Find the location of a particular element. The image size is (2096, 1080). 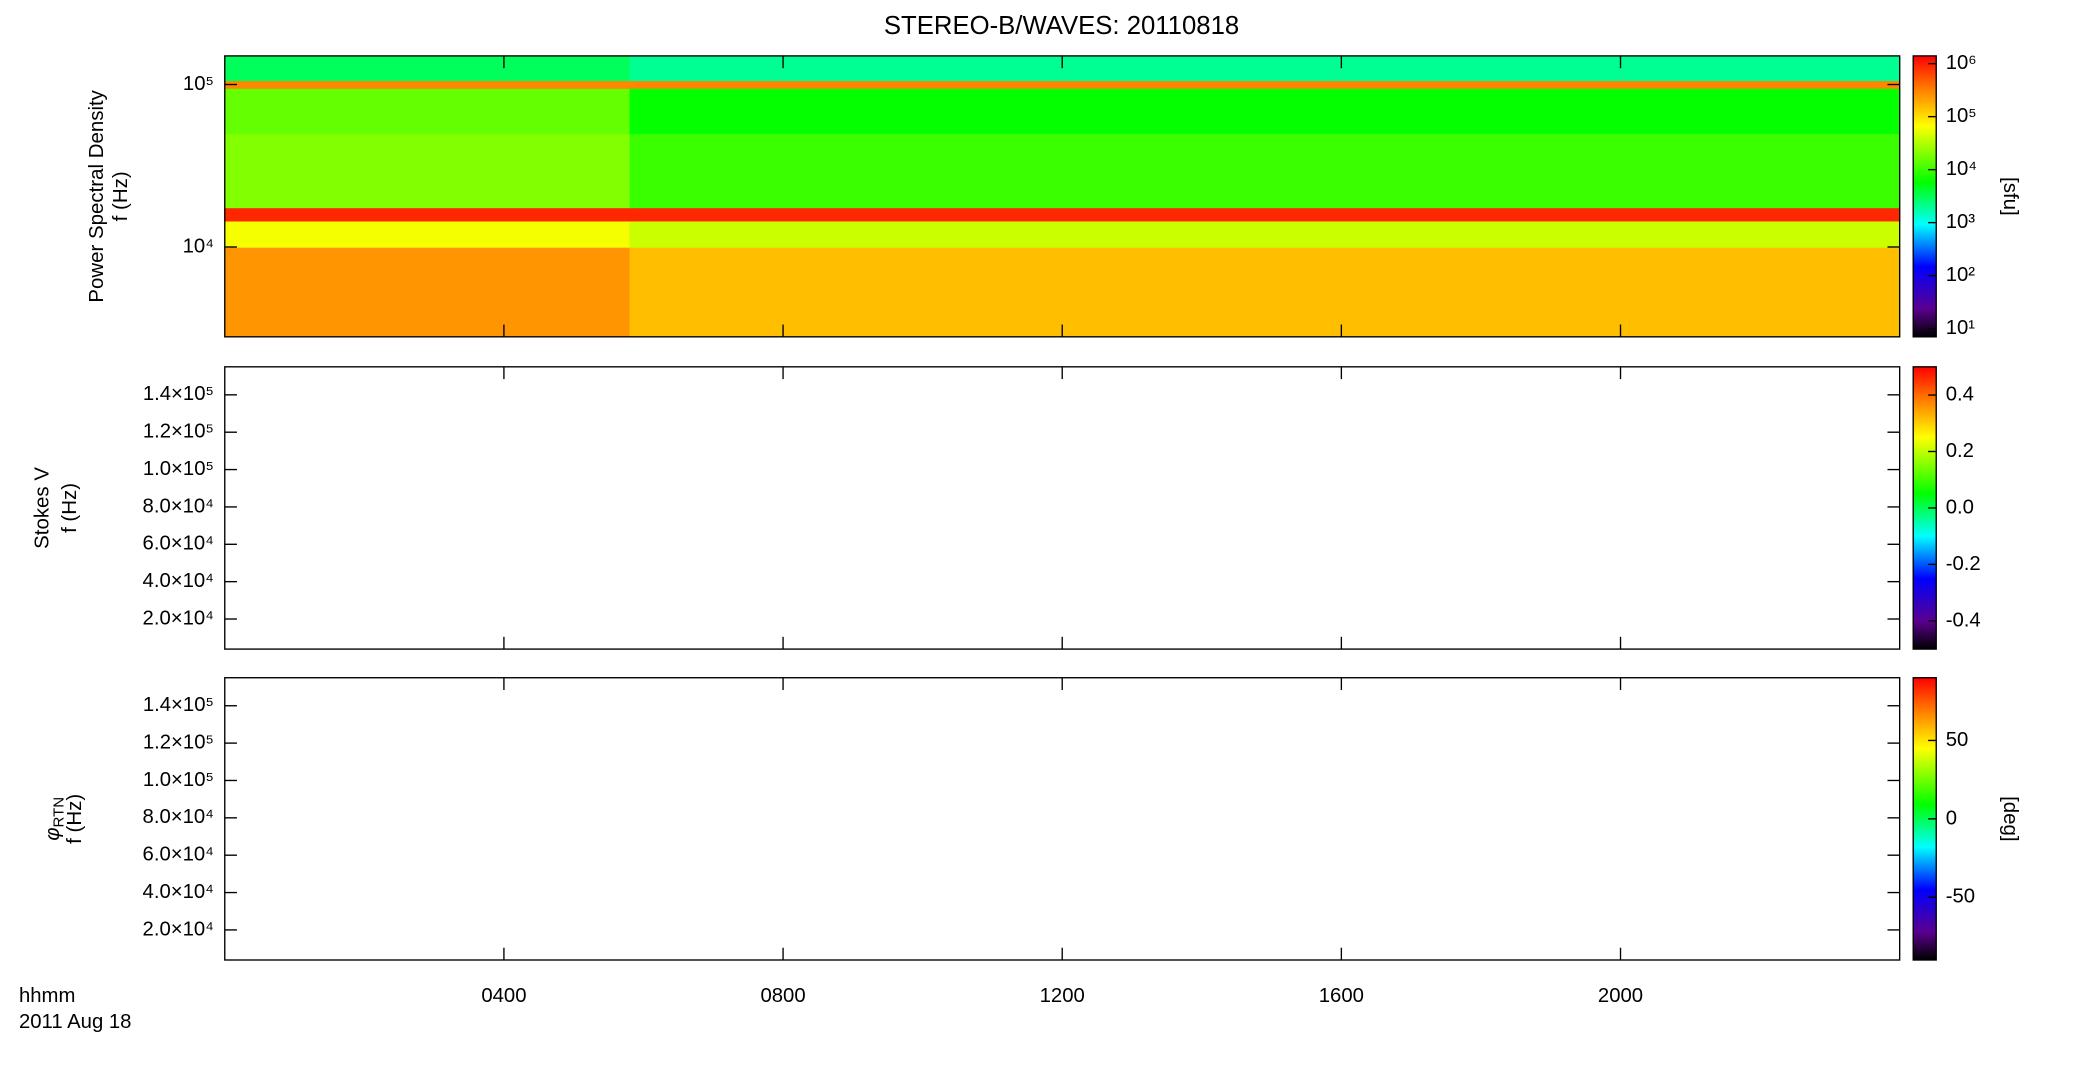

y-axis-label: Stokes V is located at coordinates (43, 508).